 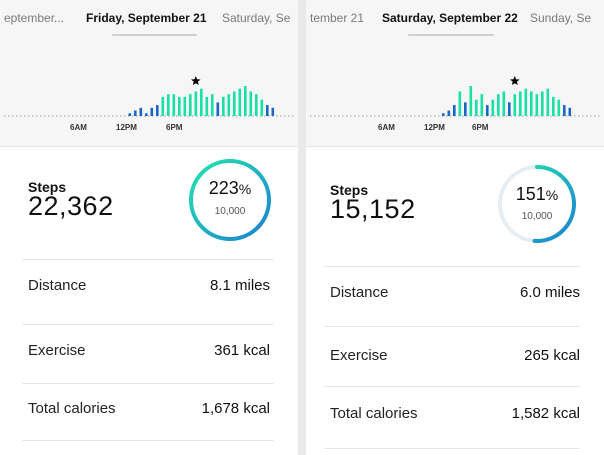 What do you see at coordinates (549, 292) in the screenshot?
I see `distance-value: 6.0 miles` at bounding box center [549, 292].